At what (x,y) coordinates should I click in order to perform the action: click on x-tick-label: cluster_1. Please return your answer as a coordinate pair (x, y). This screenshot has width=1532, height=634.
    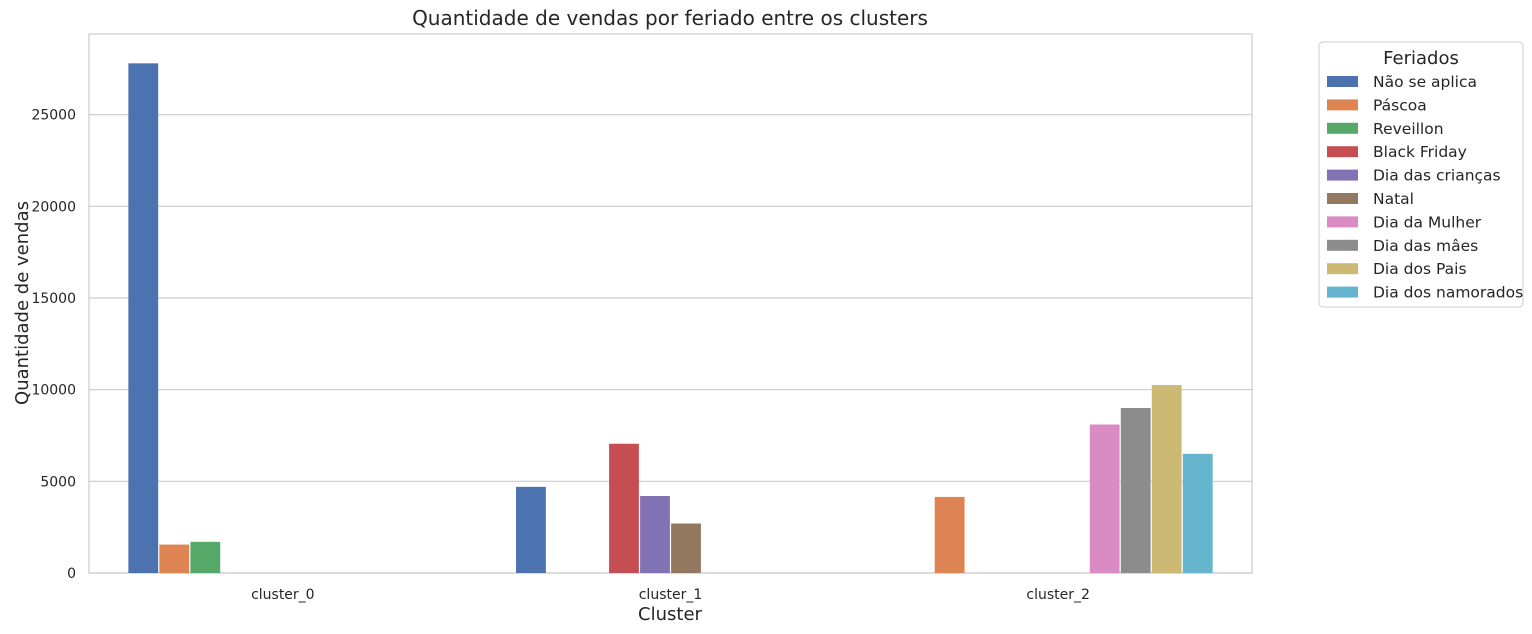
    Looking at the image, I should click on (671, 595).